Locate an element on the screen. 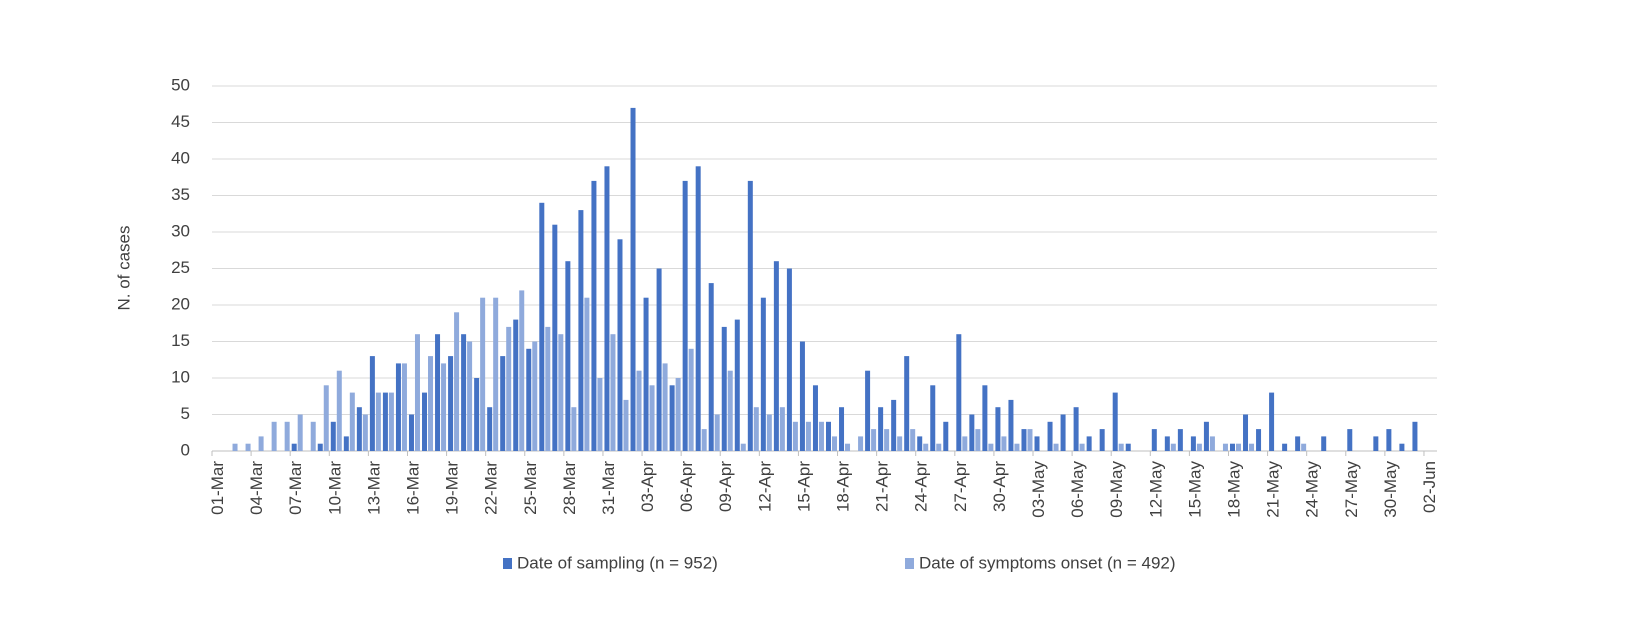  x-tick-label: 19-Mar is located at coordinates (452, 488).